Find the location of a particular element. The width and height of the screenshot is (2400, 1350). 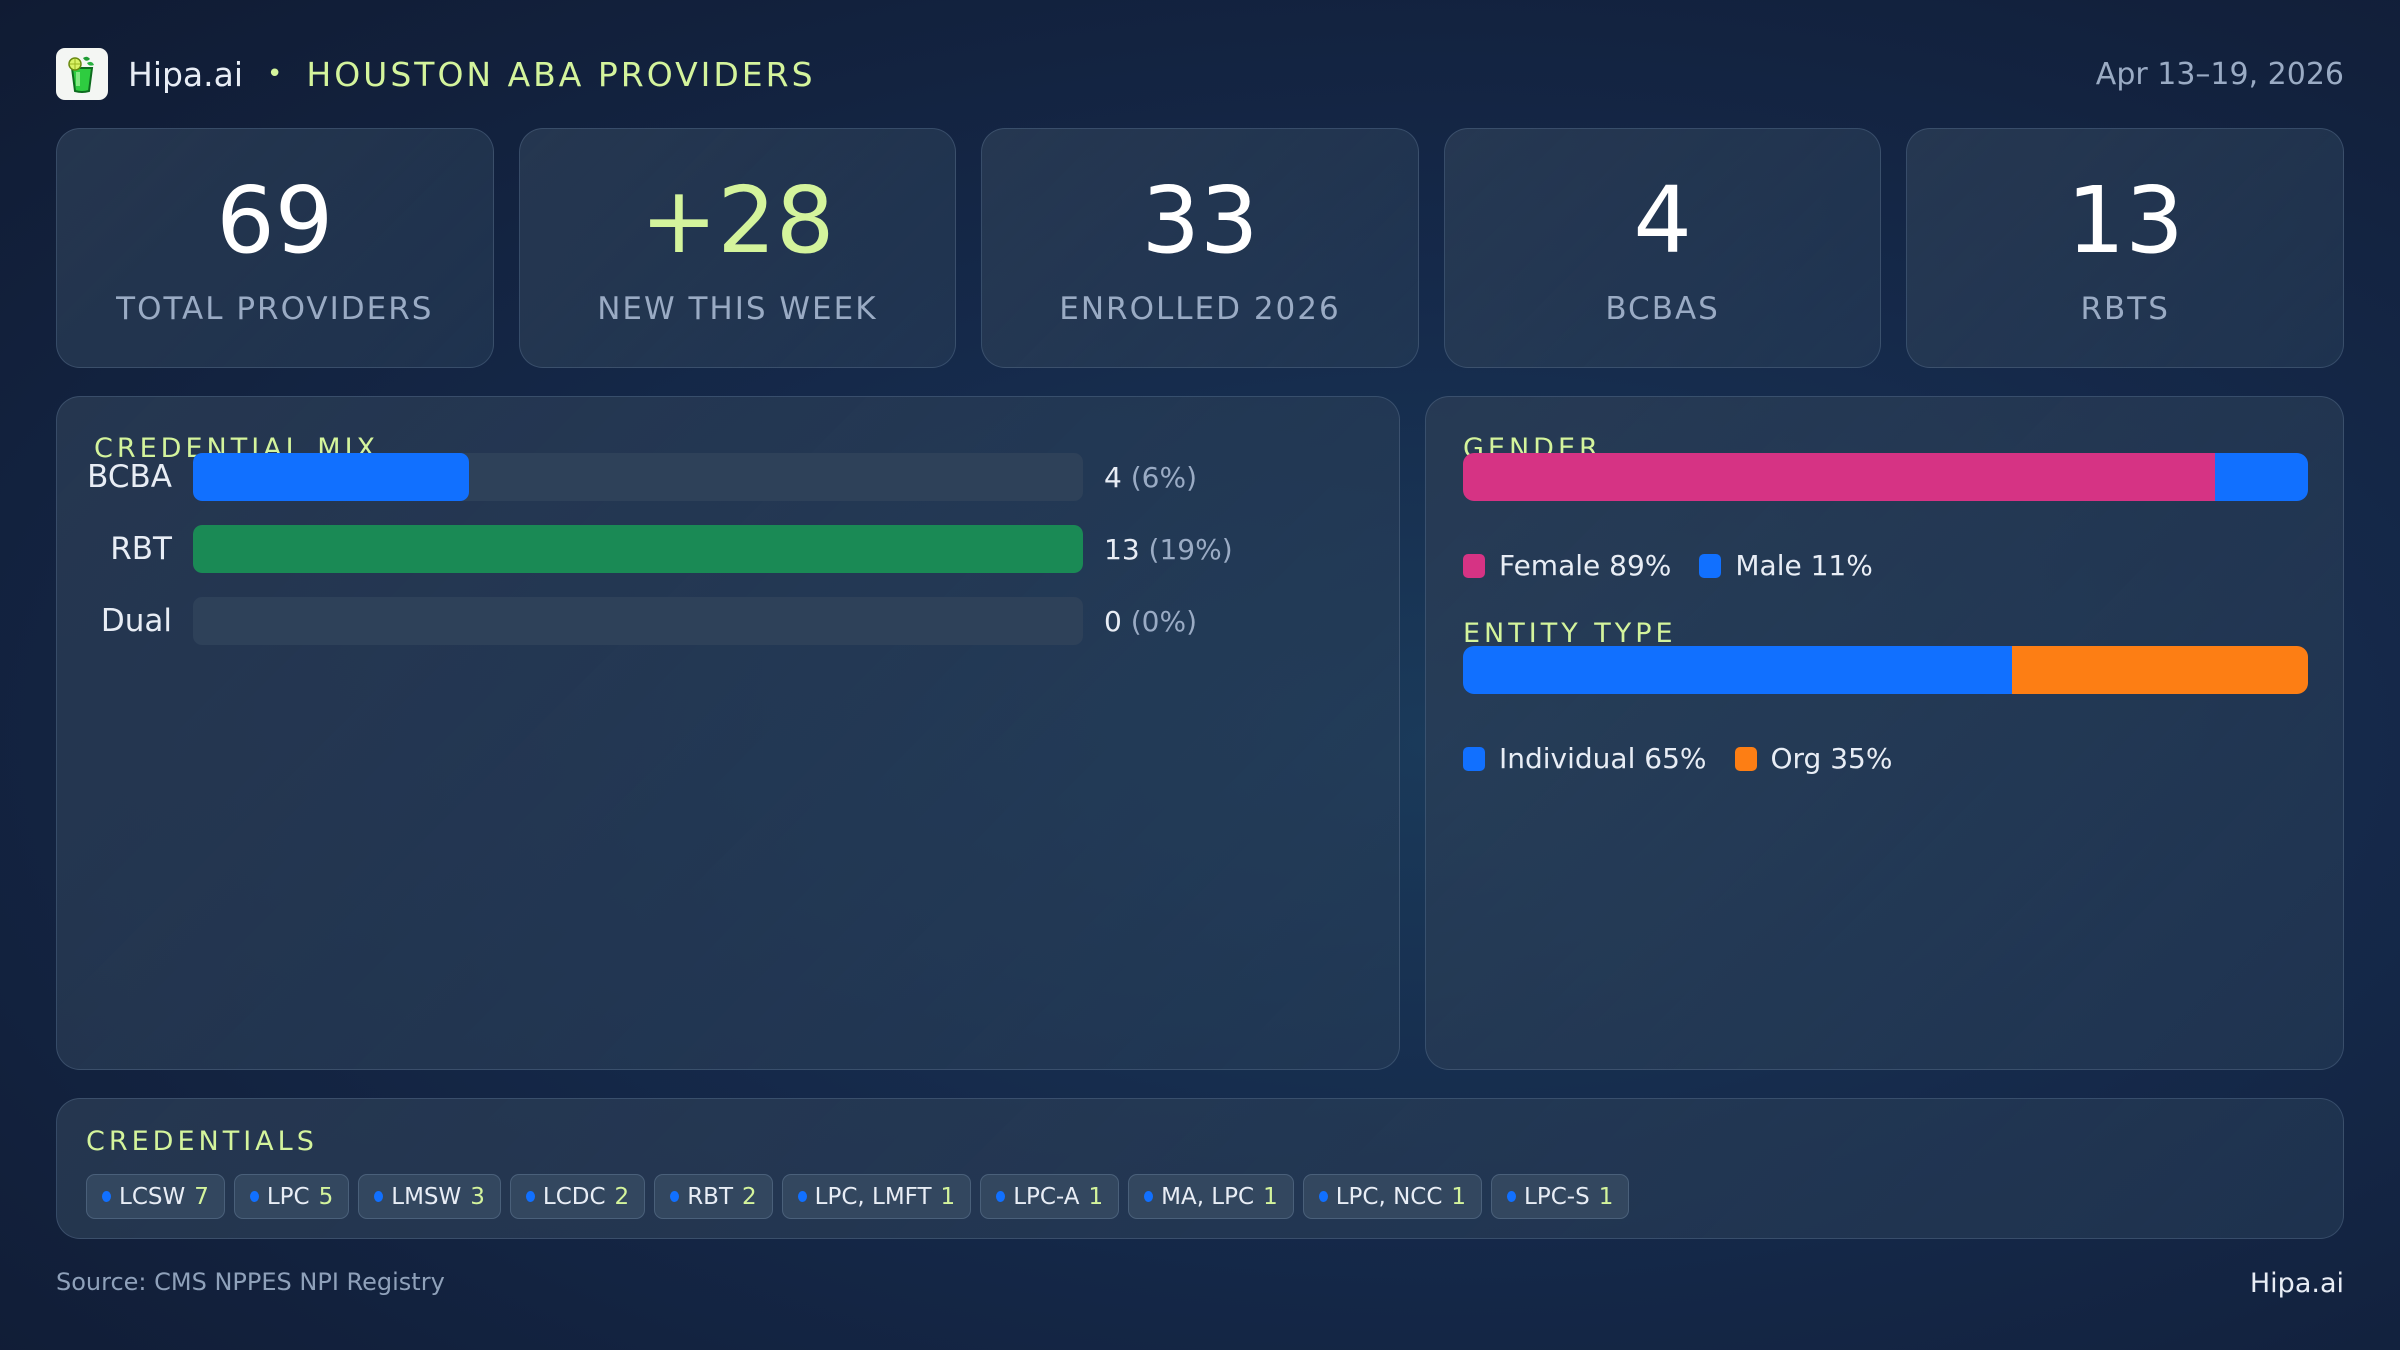

legend-item-male: Male 11% is located at coordinates (1786, 565).